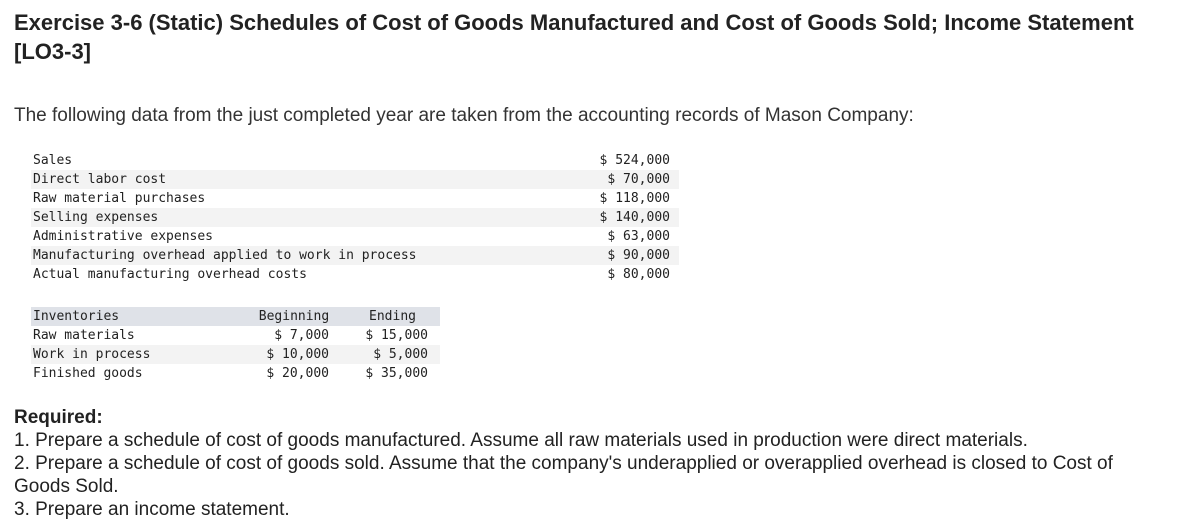 This screenshot has width=1183, height=529. What do you see at coordinates (391, 354) in the screenshot?
I see `ending-value: $ 5,000` at bounding box center [391, 354].